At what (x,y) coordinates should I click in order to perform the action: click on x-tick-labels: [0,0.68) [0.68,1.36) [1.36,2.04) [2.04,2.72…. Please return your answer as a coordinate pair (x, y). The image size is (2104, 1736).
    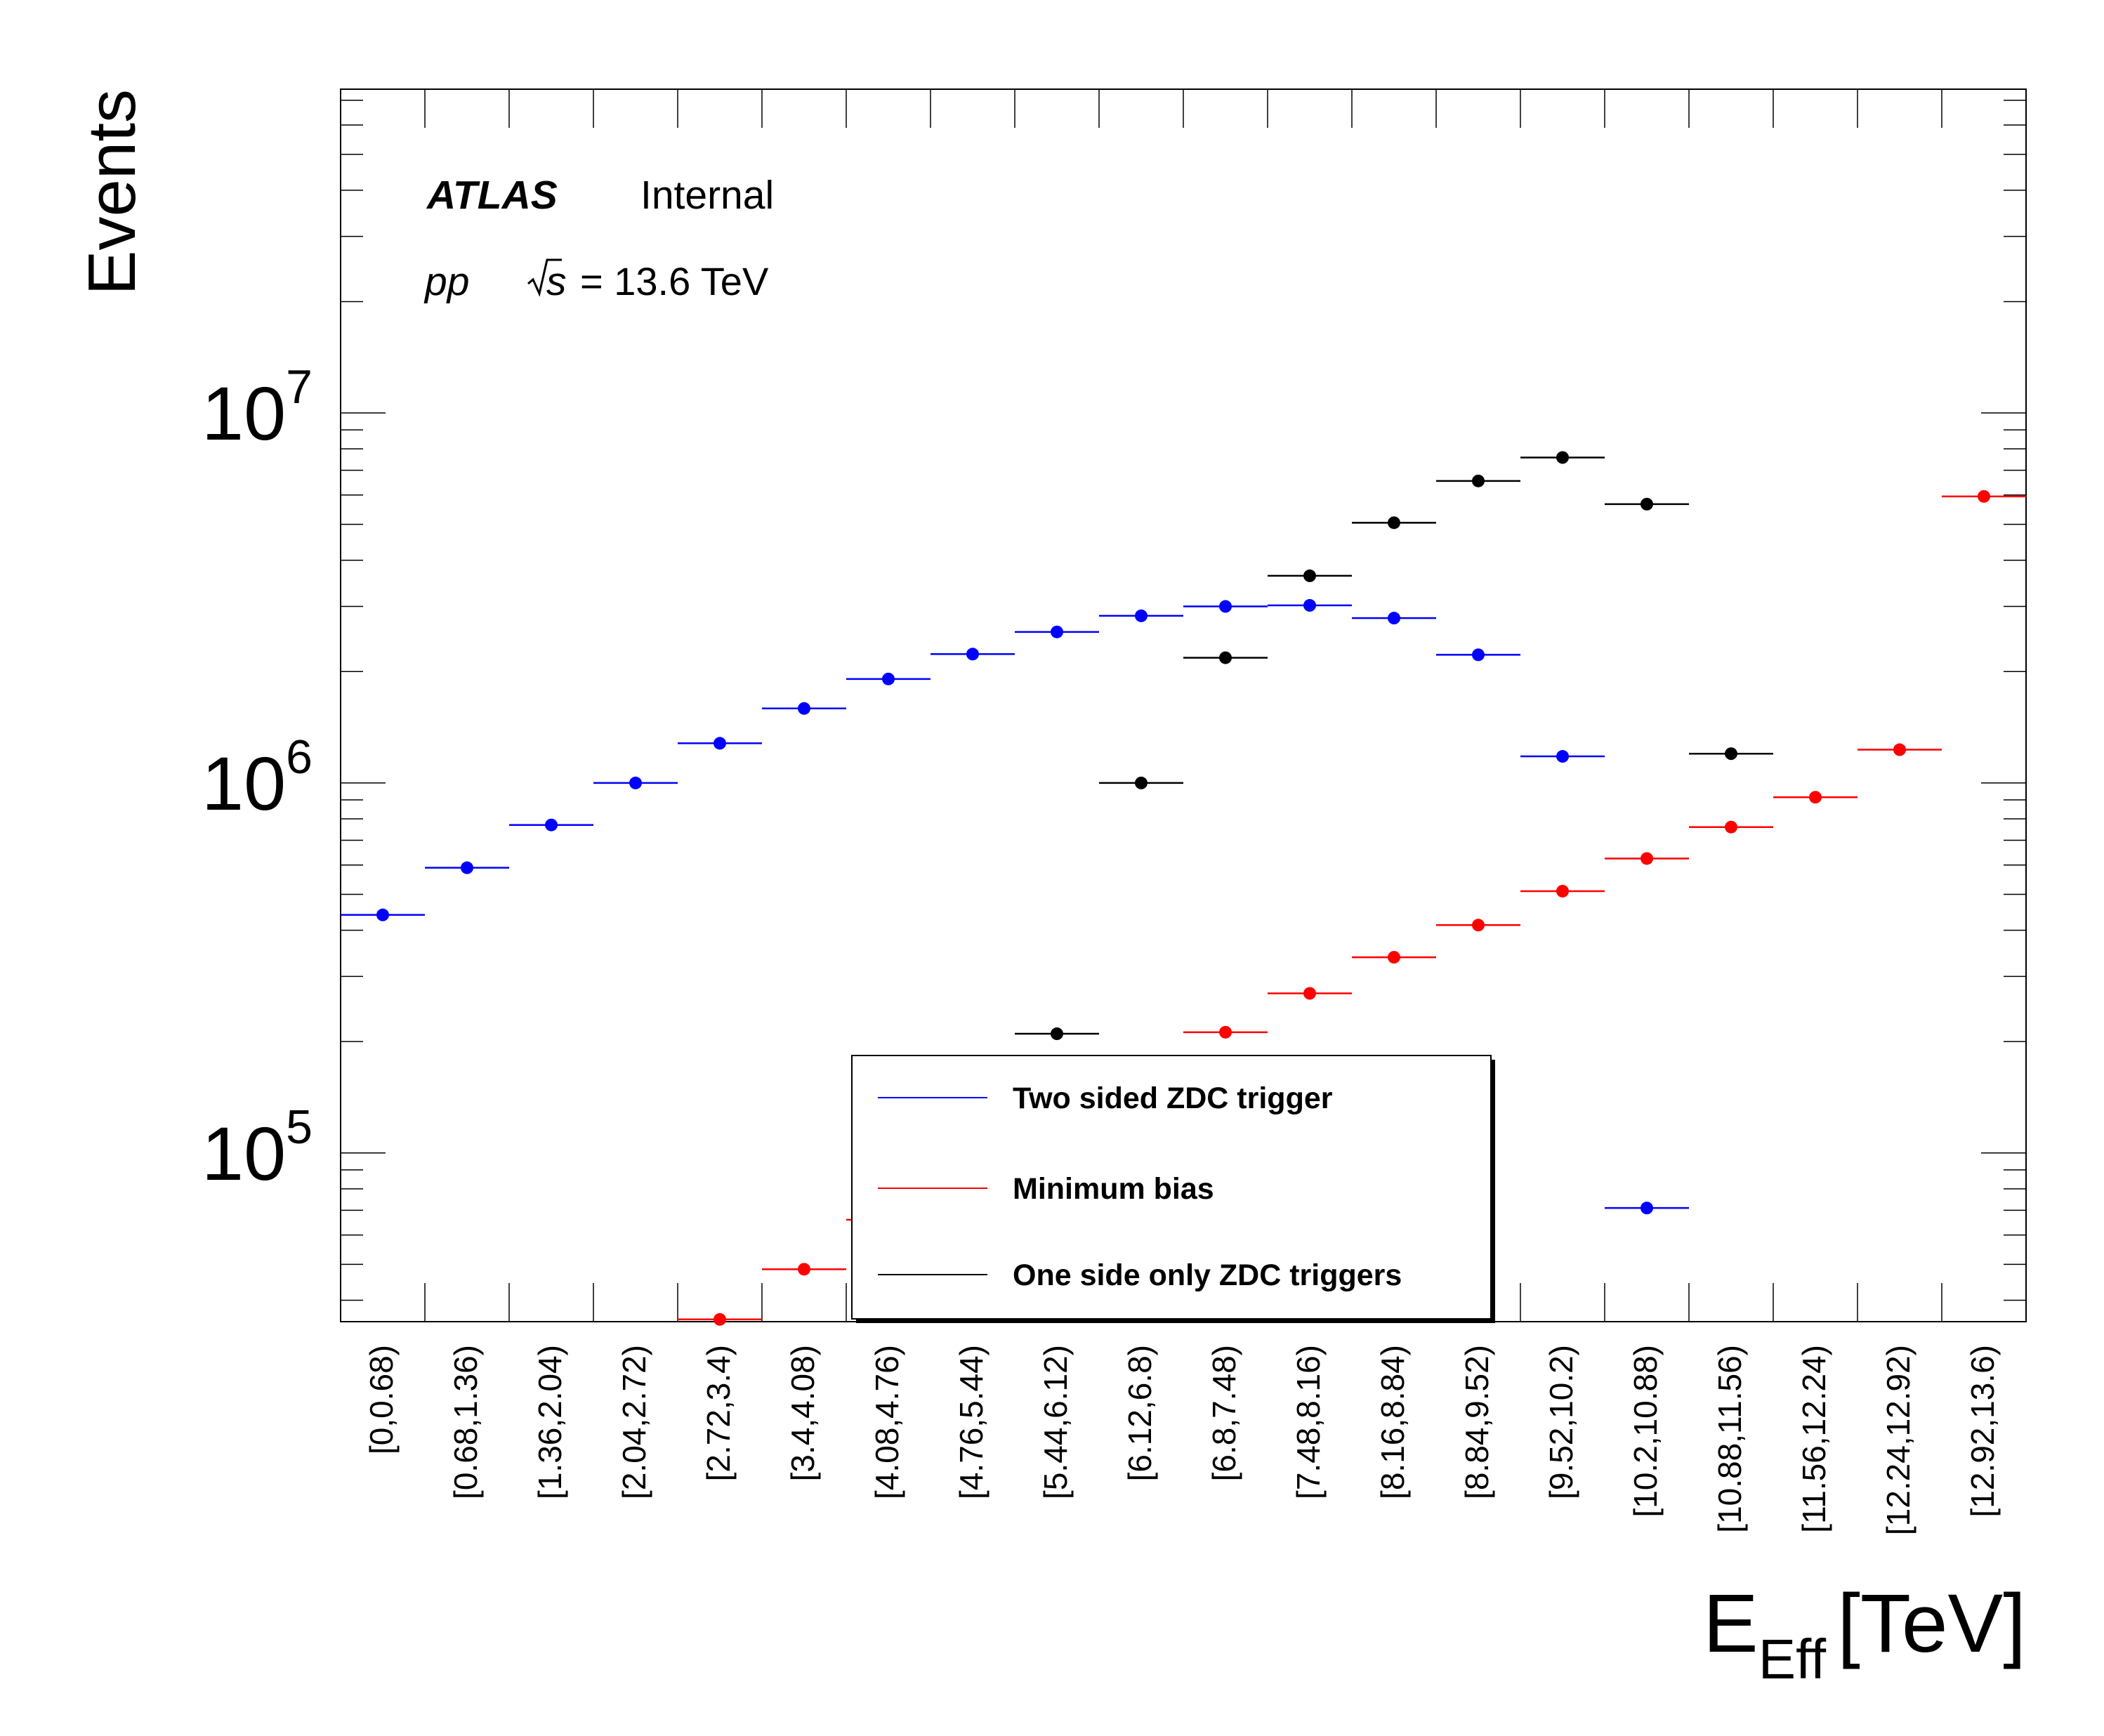
    Looking at the image, I should click on (1182, 1440).